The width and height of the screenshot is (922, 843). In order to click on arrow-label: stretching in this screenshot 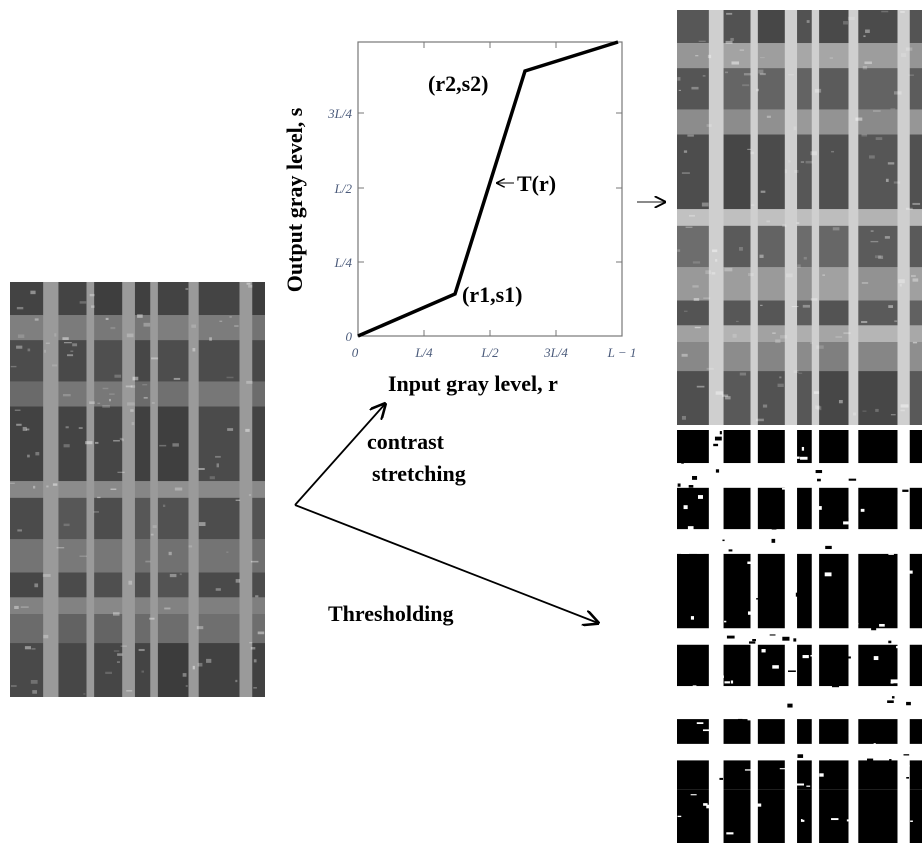, I will do `click(419, 473)`.